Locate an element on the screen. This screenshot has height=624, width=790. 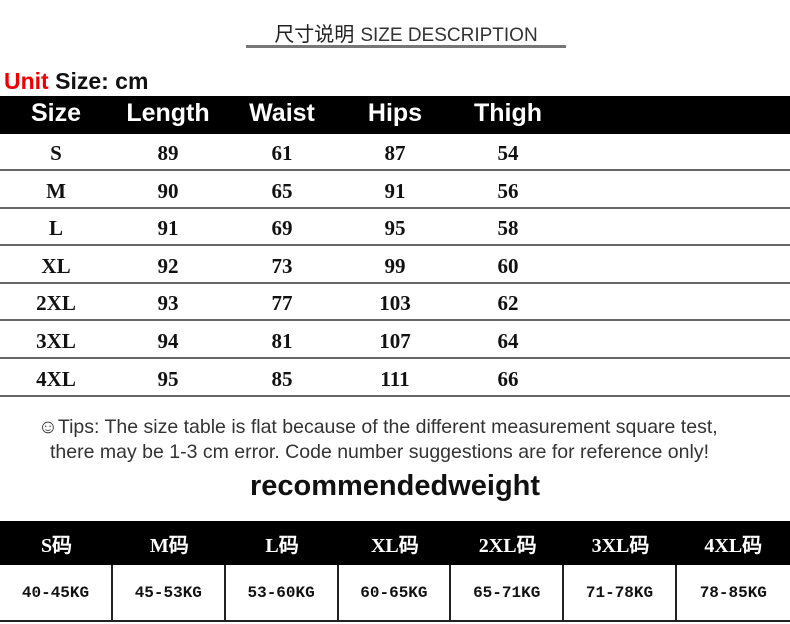
table-cell: 107 is located at coordinates (395, 341).